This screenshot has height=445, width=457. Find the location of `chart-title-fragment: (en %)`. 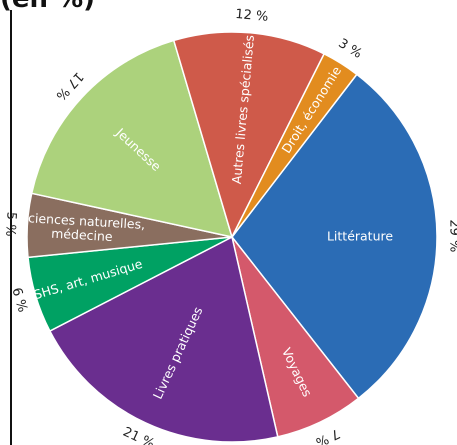

chart-title-fragment: (en %) is located at coordinates (47, 6).